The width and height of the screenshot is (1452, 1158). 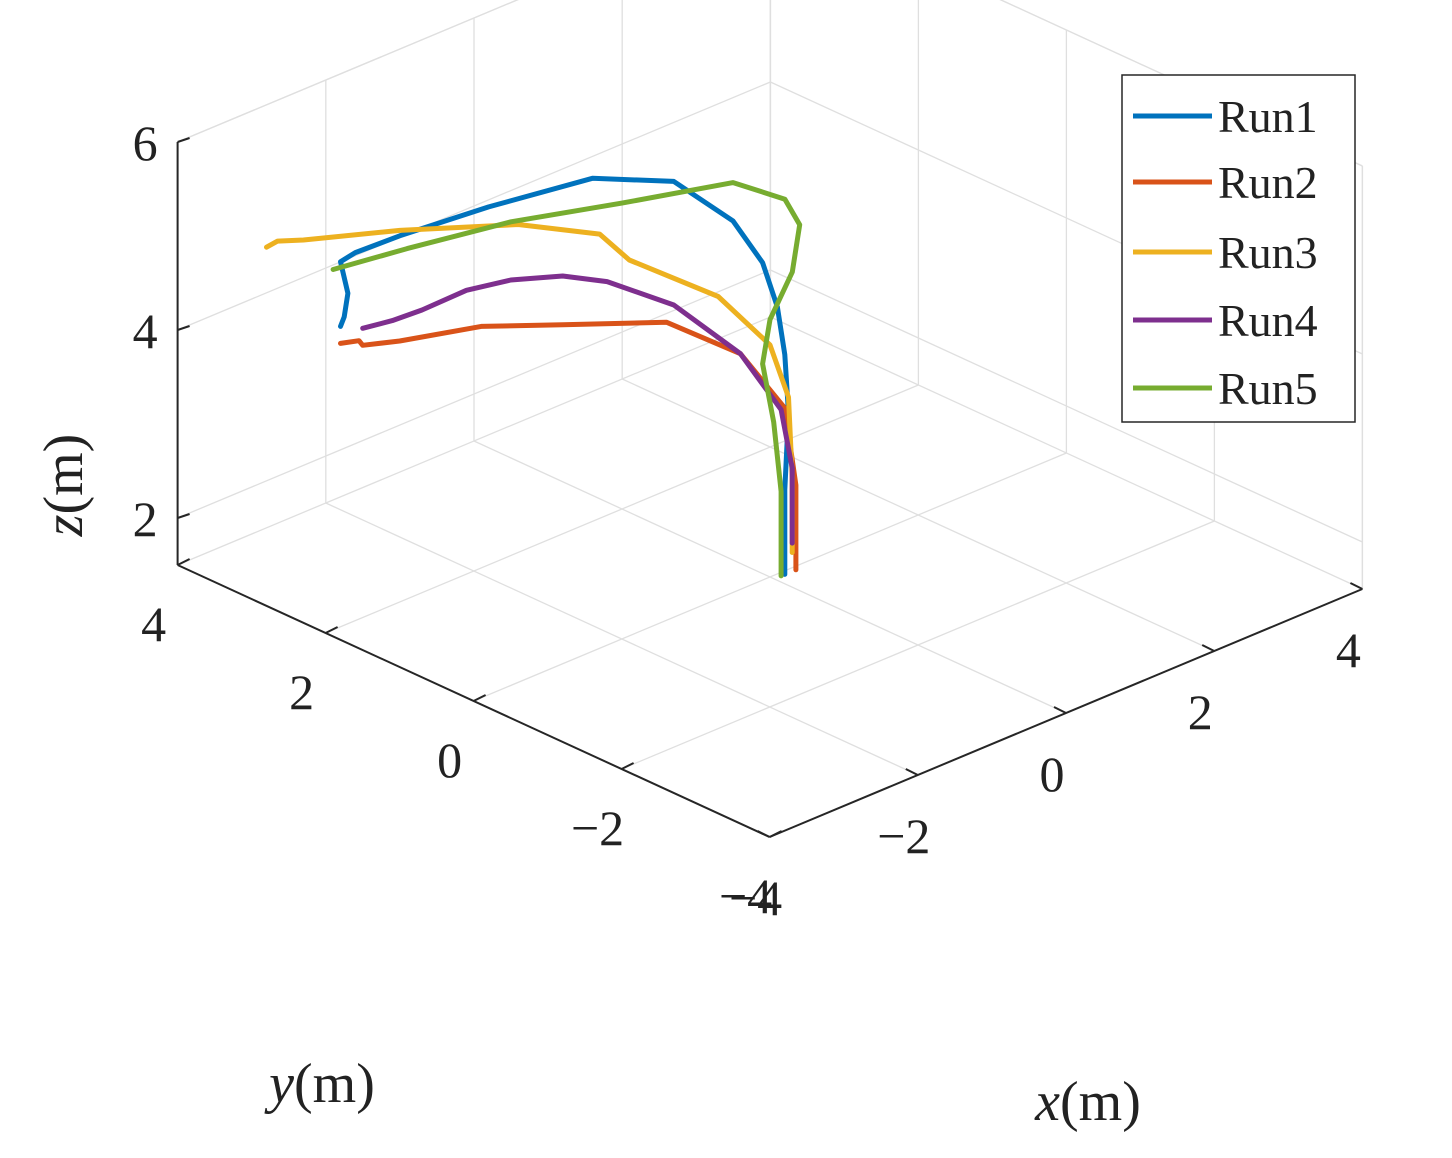 I want to click on x-axis-var: x, so click(x=1047, y=1102).